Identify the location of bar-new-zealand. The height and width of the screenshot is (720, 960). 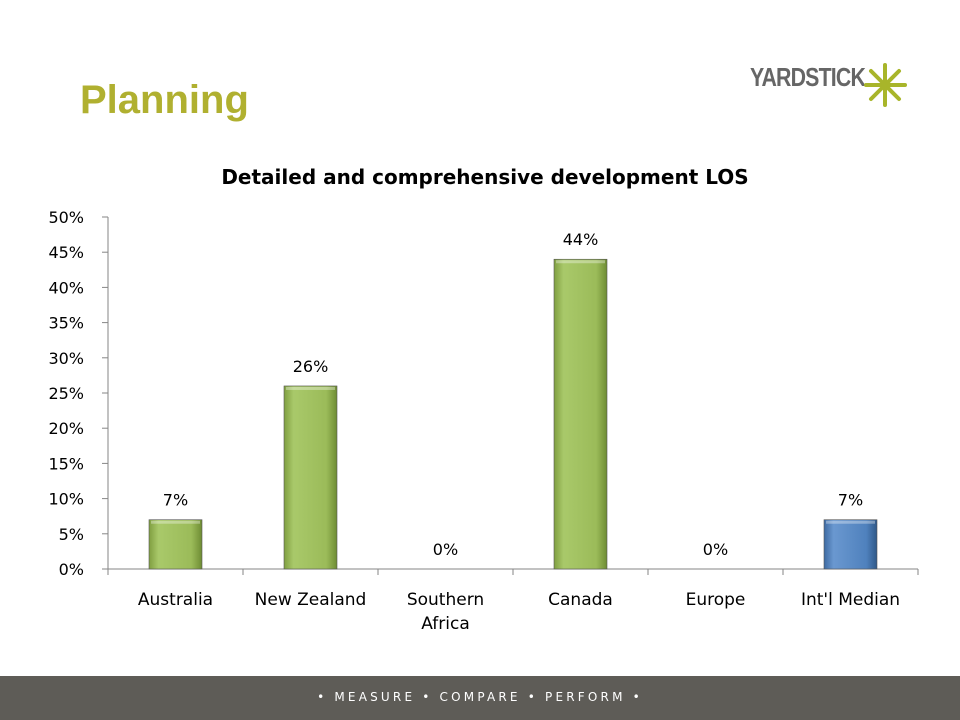
(310, 477).